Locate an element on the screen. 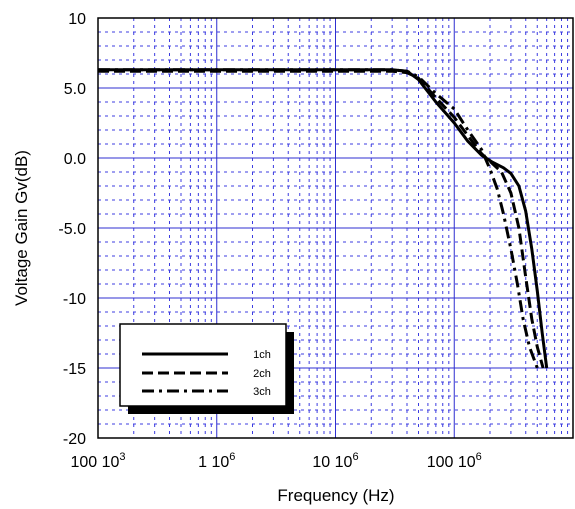  y-tick-label: -20 is located at coordinates (74, 439).